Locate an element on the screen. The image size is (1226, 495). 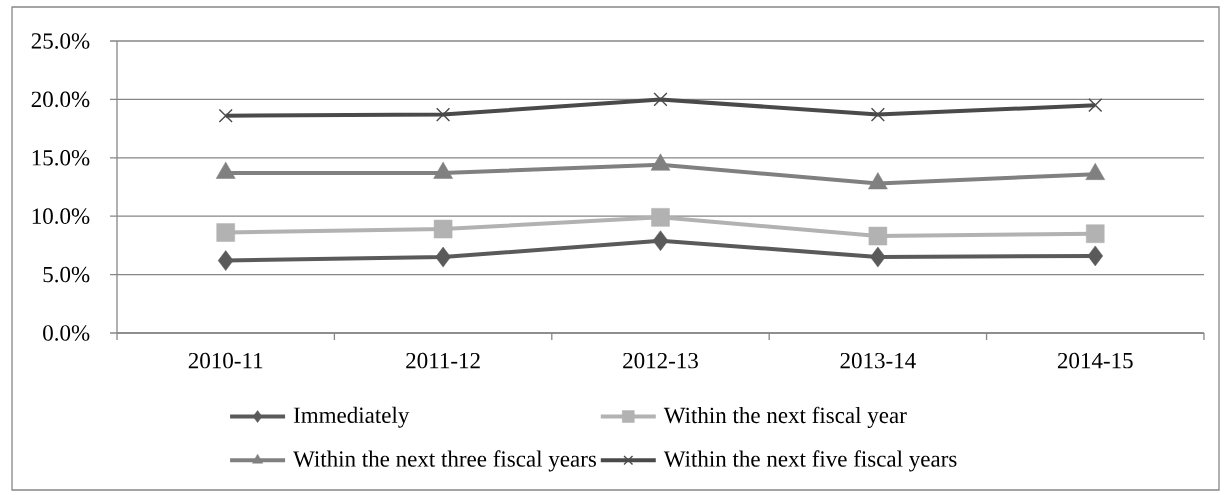
legend-label: Immediately is located at coordinates (351, 417).